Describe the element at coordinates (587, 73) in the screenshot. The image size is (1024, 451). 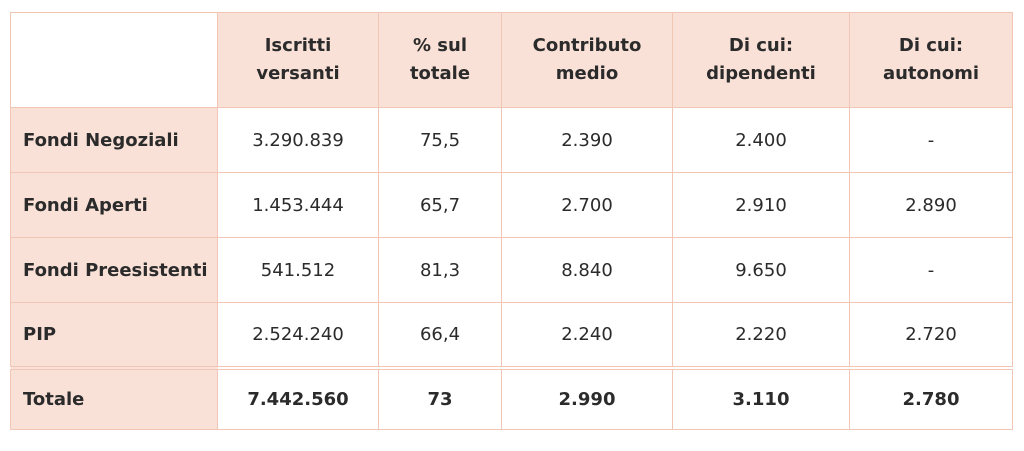
I see `column-header-line: medio` at that location.